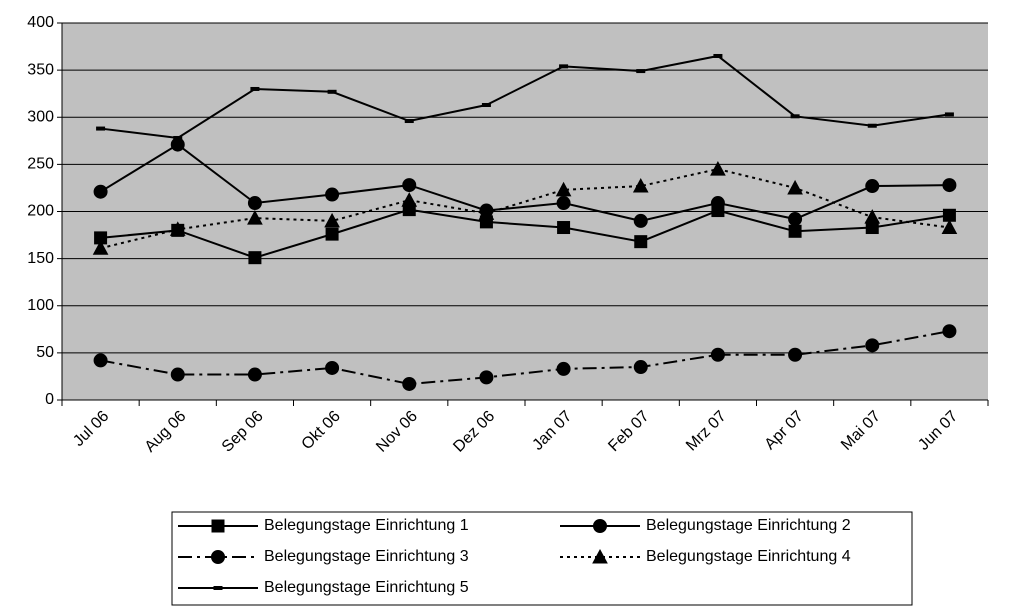  What do you see at coordinates (552, 431) in the screenshot?
I see `x-tick-label: Jan 07` at bounding box center [552, 431].